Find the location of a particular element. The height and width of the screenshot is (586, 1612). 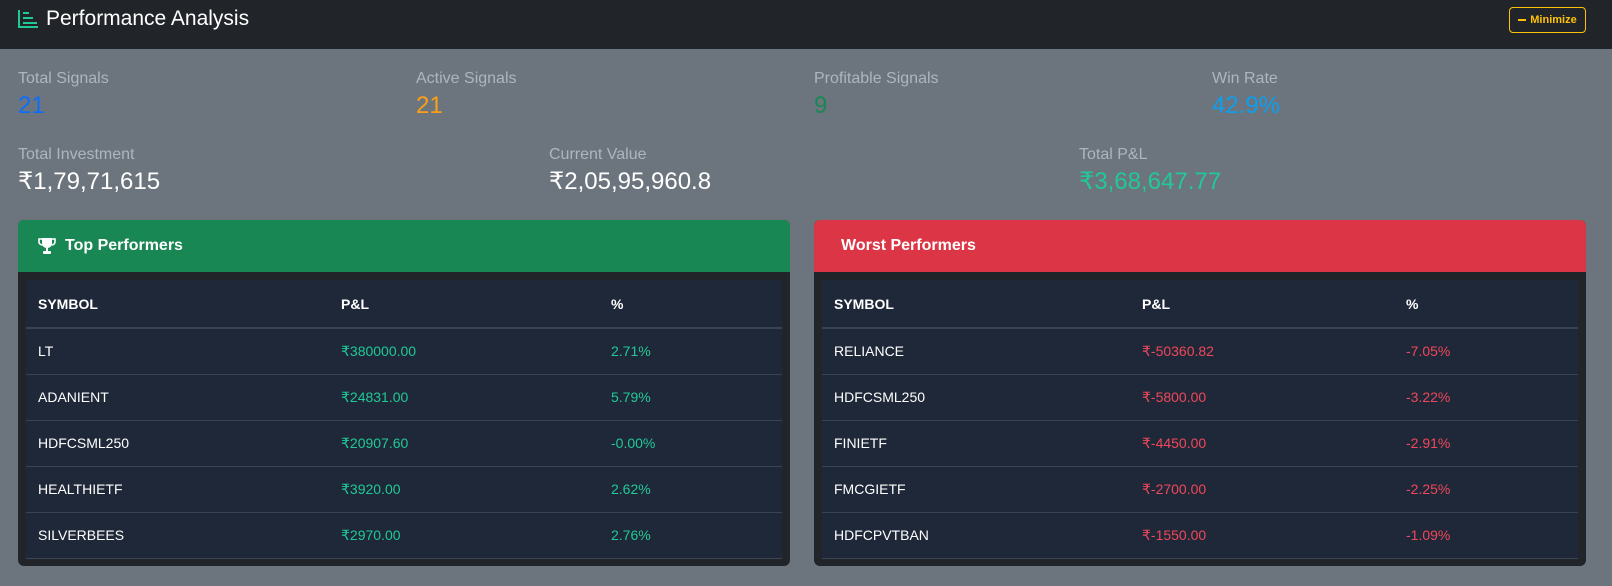

pnl-cell: ₹24831.00 is located at coordinates (464, 397).